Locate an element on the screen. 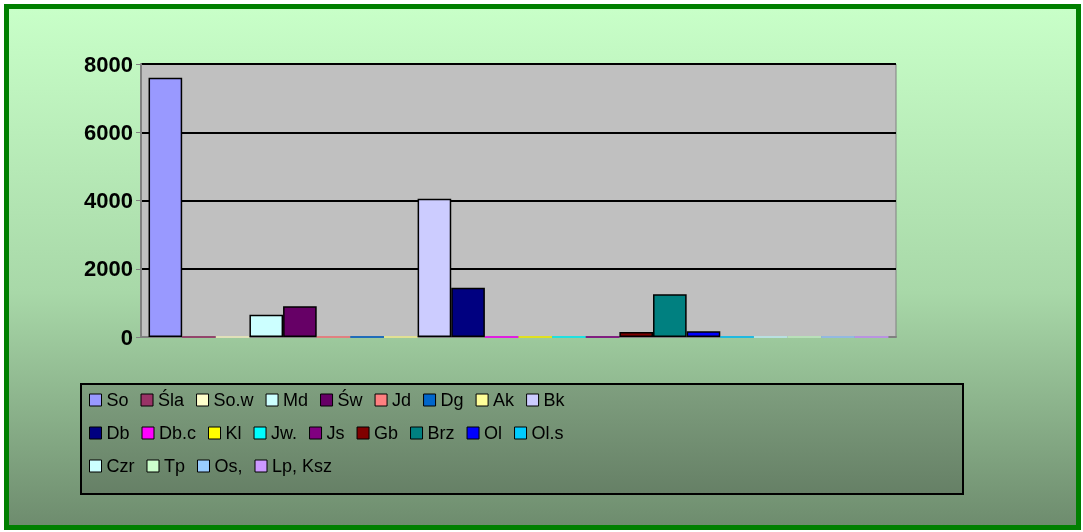 The width and height of the screenshot is (1083, 532). legend-label: Dg is located at coordinates (452, 400).